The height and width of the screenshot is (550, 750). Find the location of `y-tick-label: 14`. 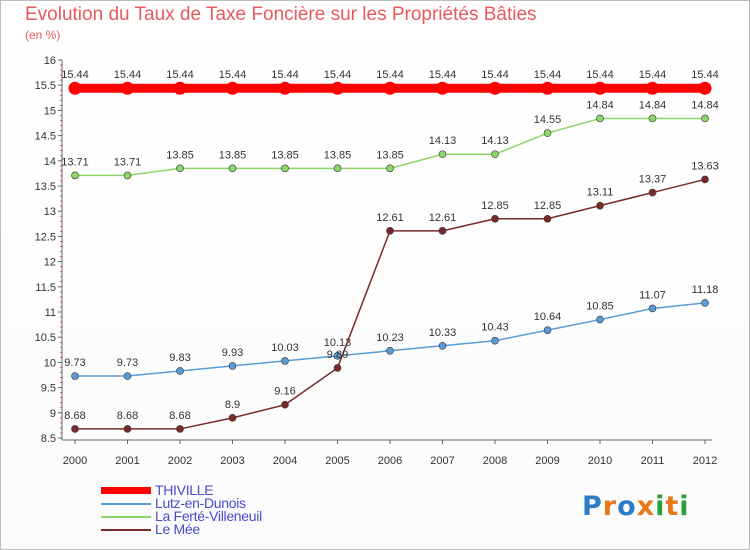

y-tick-label: 14 is located at coordinates (50, 162).